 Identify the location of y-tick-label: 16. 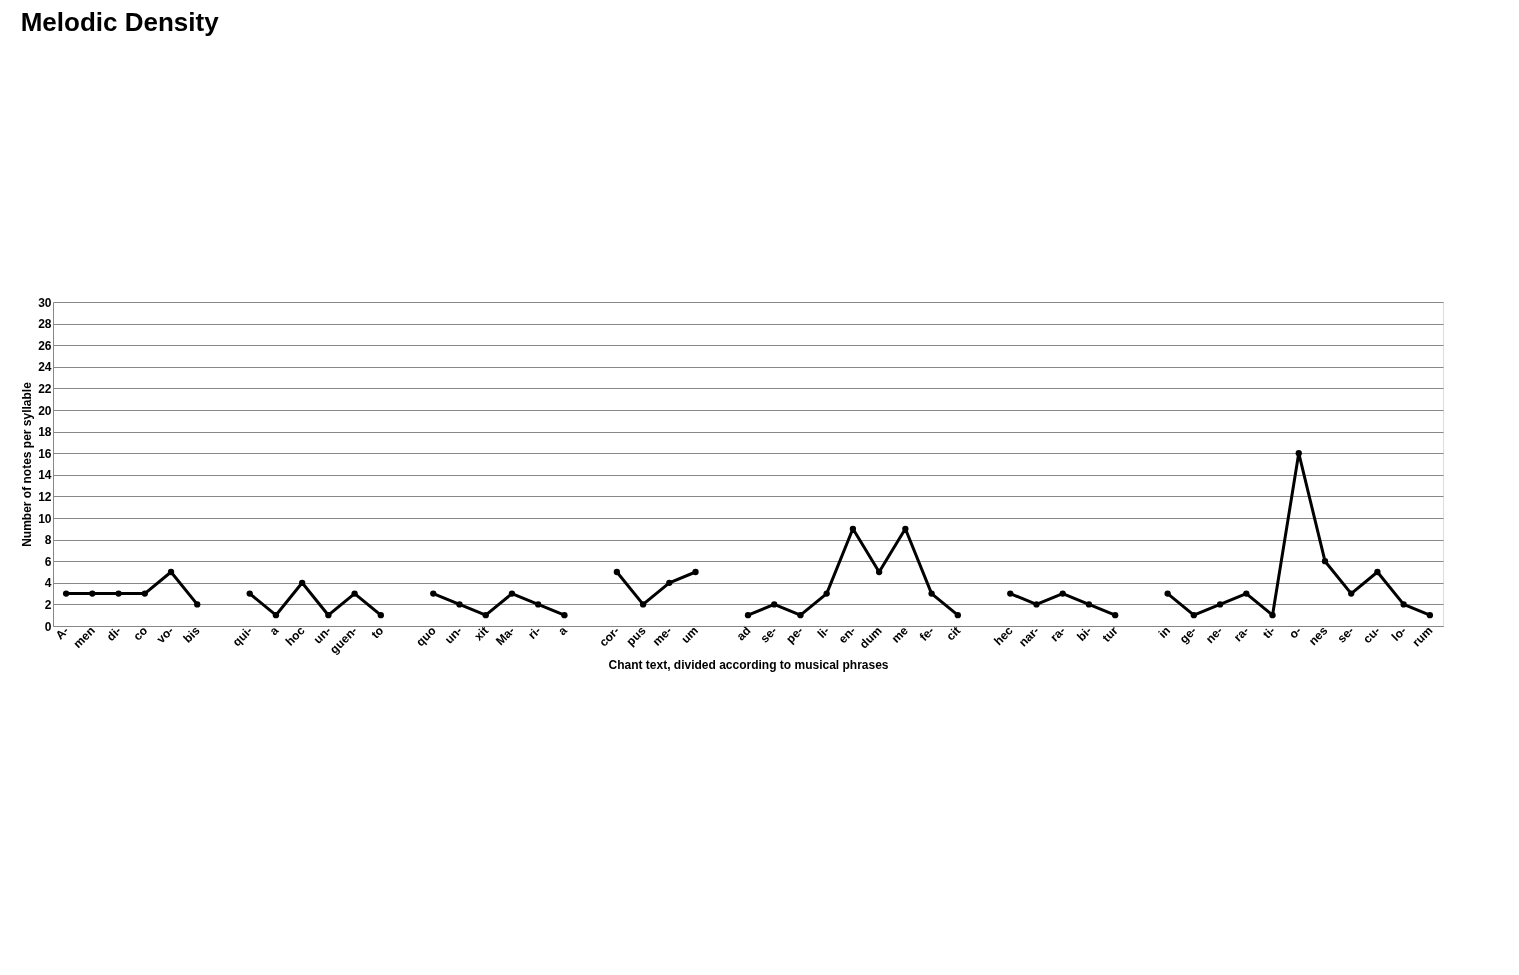
(45, 453).